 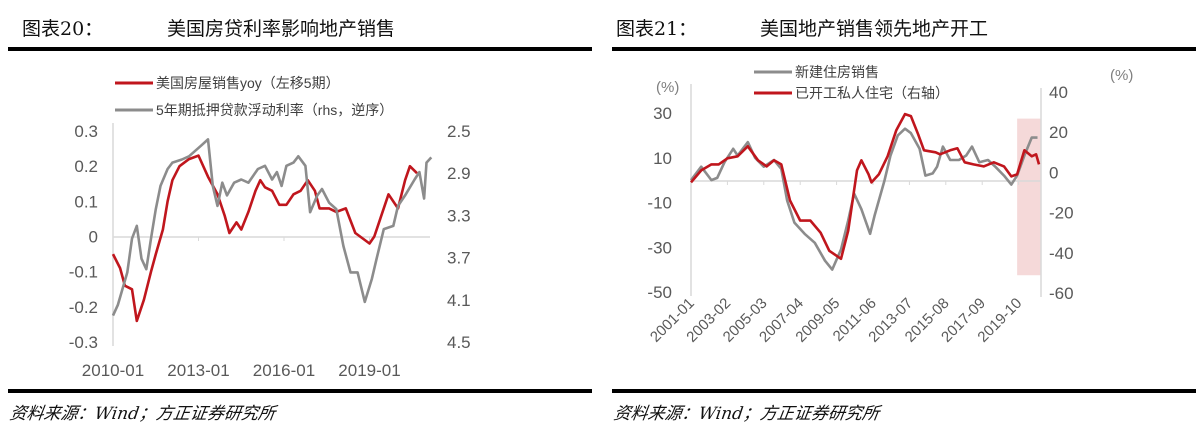 What do you see at coordinates (264, 238) in the screenshot?
I see `series-line-left` at bounding box center [264, 238].